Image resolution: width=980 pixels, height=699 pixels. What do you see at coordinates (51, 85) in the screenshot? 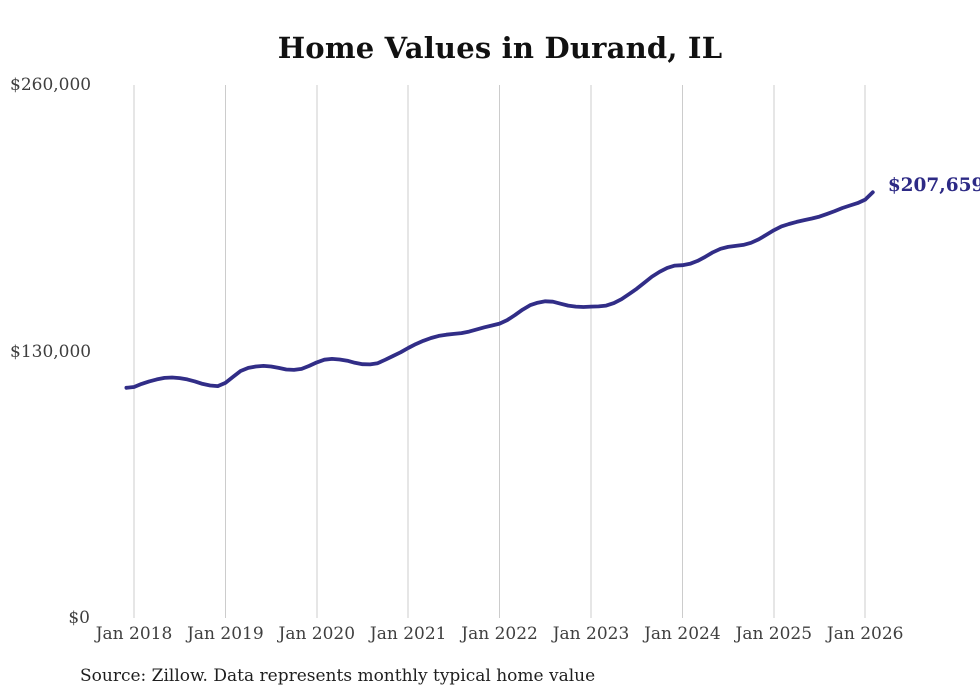
I see `y-tick-label: $260,000` at bounding box center [51, 85].